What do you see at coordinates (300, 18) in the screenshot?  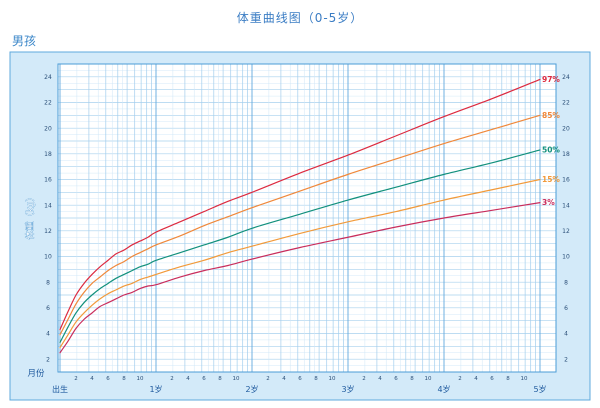 I see `chart-title: 体重曲线图（0-5岁）` at bounding box center [300, 18].